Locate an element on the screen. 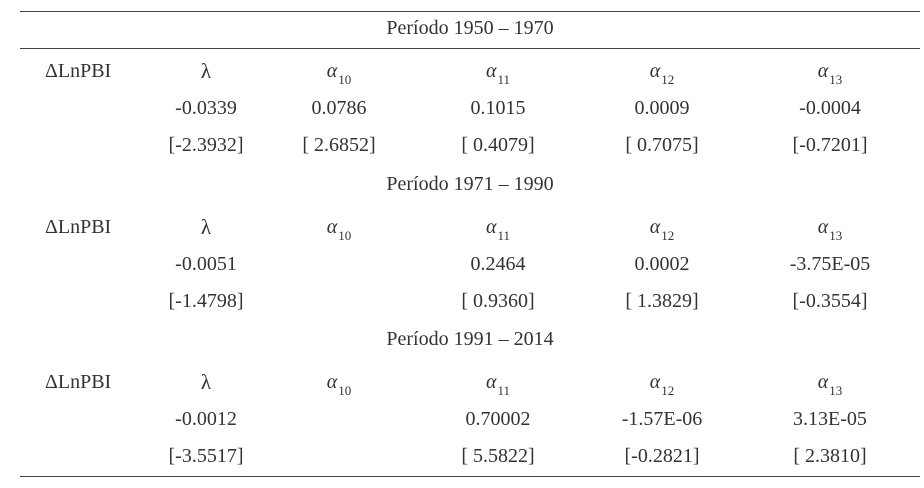 This screenshot has height=488, width=924. table-header-rule is located at coordinates (470, 48).